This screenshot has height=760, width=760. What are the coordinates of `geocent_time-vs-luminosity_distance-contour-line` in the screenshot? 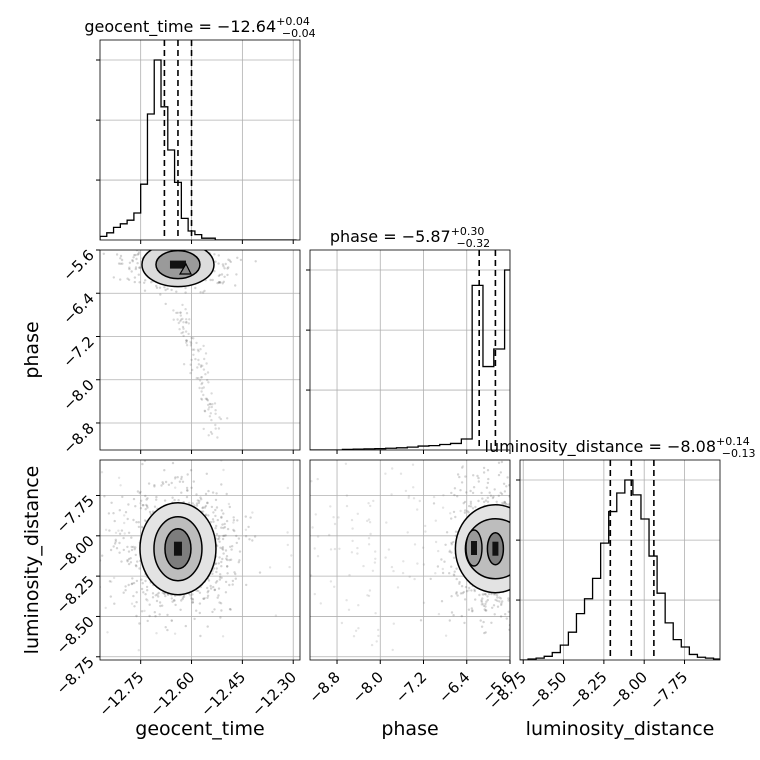 It's located at (178, 548).